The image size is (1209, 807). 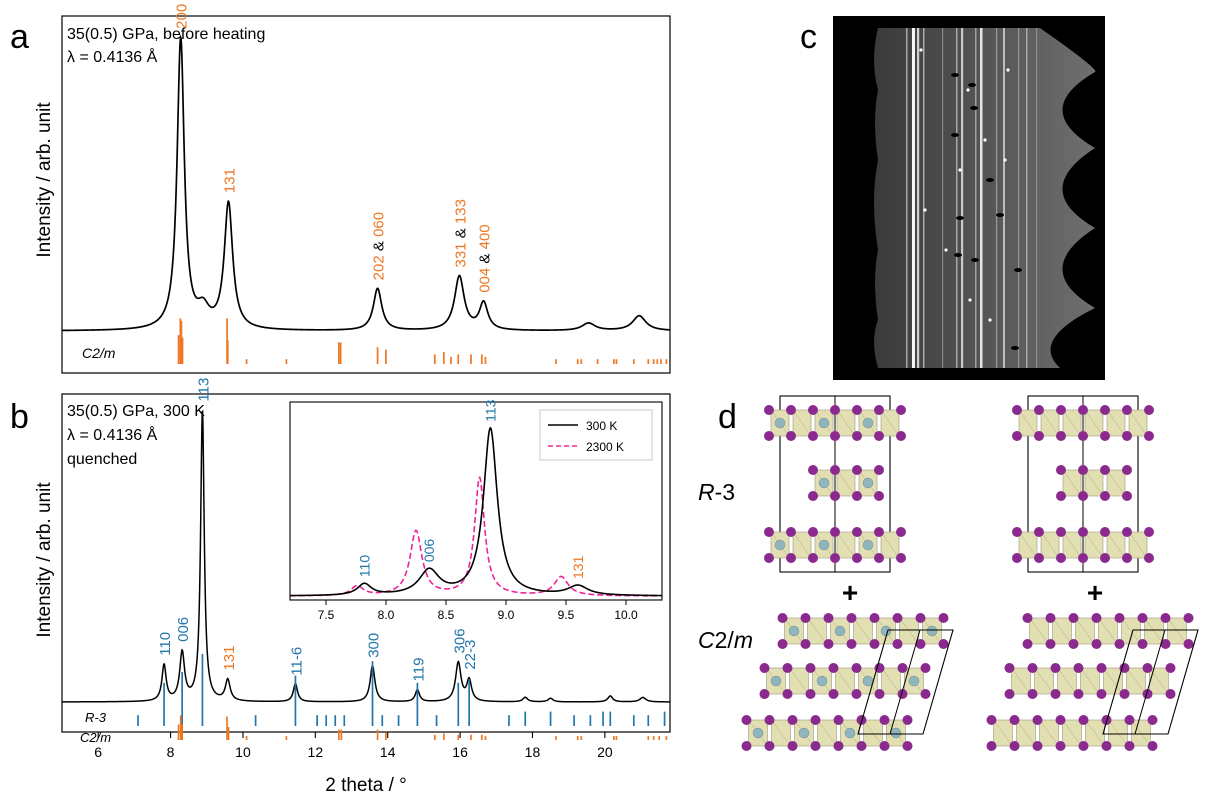 I want to click on peak-label-a: 131, so click(x=229, y=180).